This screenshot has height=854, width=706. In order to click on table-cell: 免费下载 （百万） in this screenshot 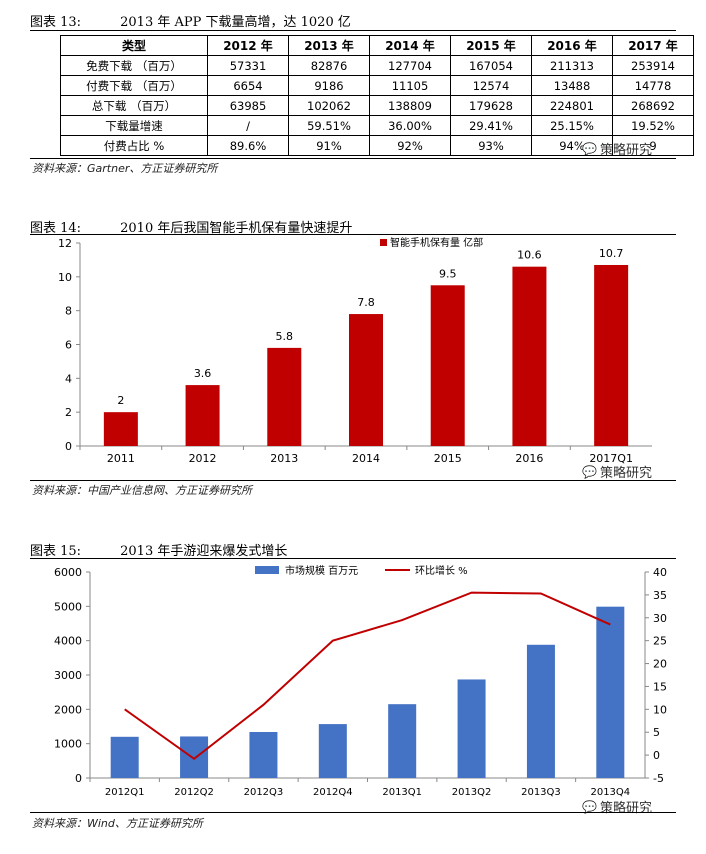, I will do `click(134, 65)`.